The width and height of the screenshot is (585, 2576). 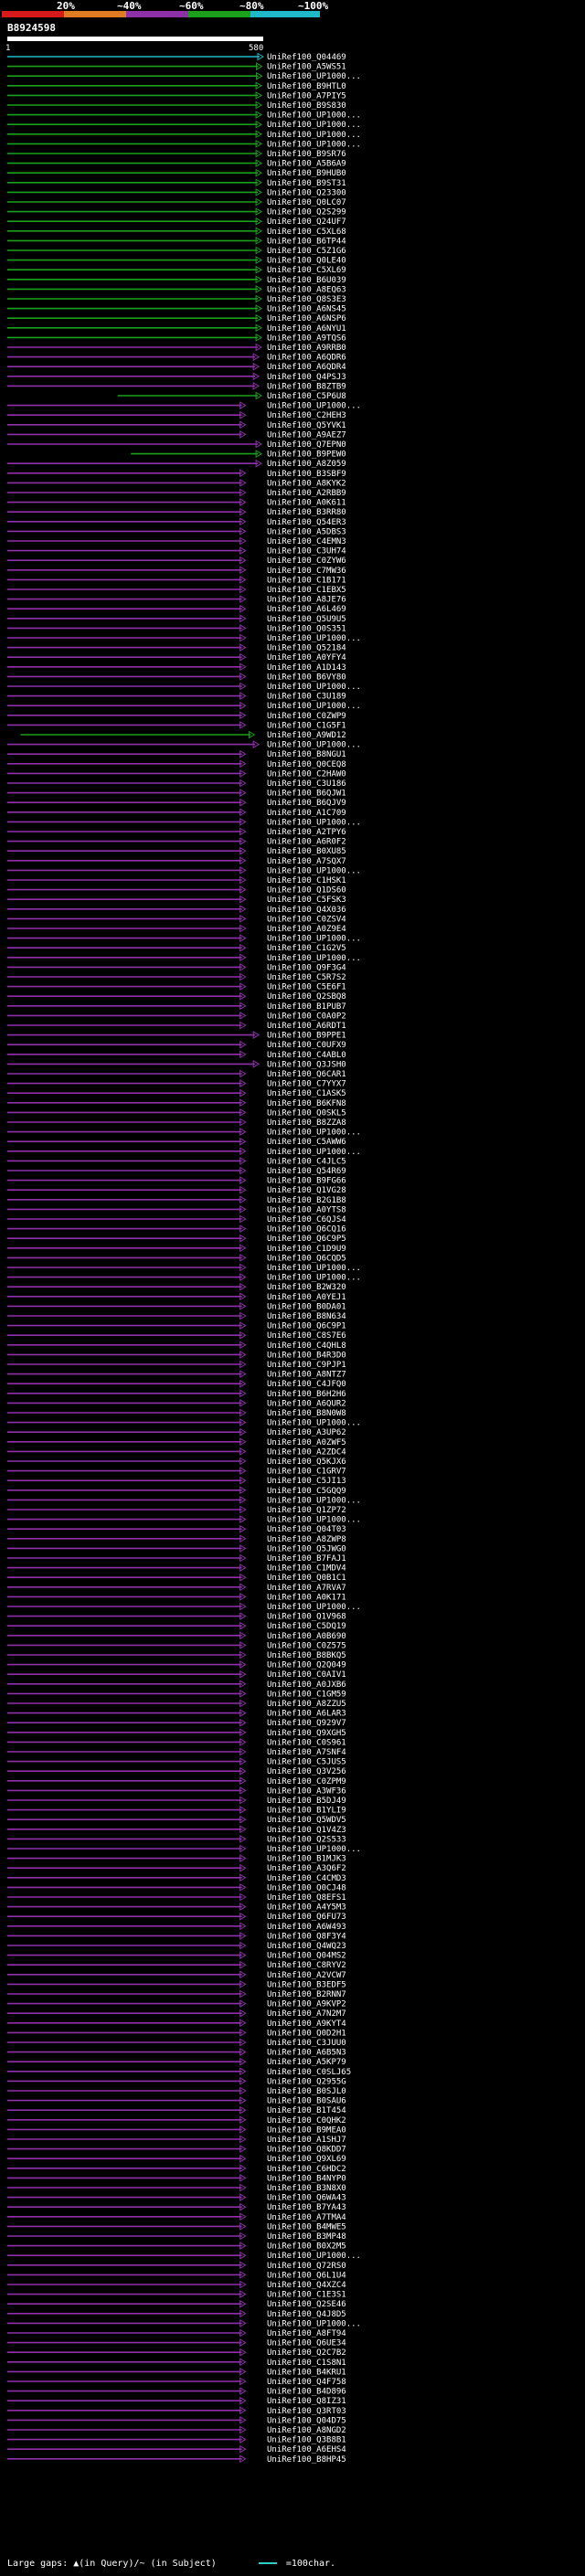 What do you see at coordinates (307, 1113) in the screenshot?
I see `hit-label: UniRef100_Q0SKL5` at bounding box center [307, 1113].